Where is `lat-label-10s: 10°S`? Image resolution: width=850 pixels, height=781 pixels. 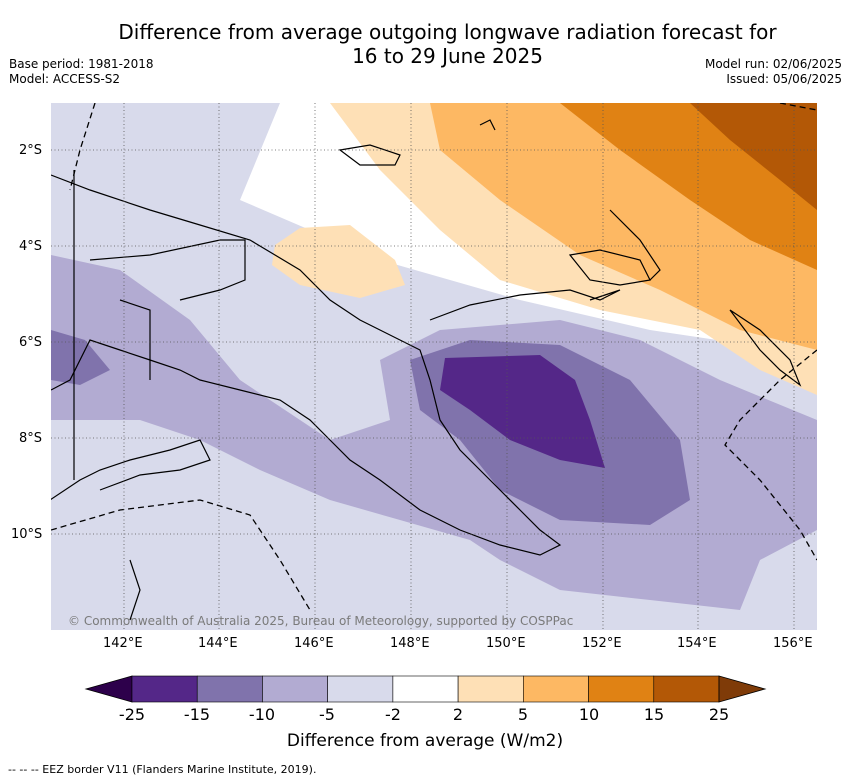 lat-label-10s: 10°S is located at coordinates (27, 534).